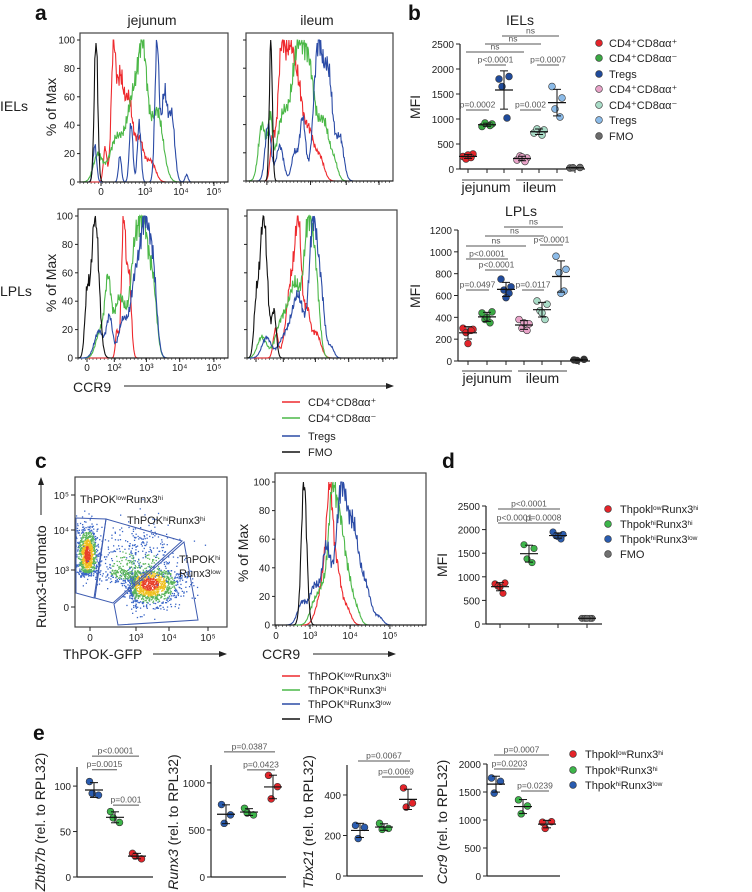 This screenshot has height=892, width=752. What do you see at coordinates (522, 750) in the screenshot?
I see `p-value-label: p=0.0007` at bounding box center [522, 750].